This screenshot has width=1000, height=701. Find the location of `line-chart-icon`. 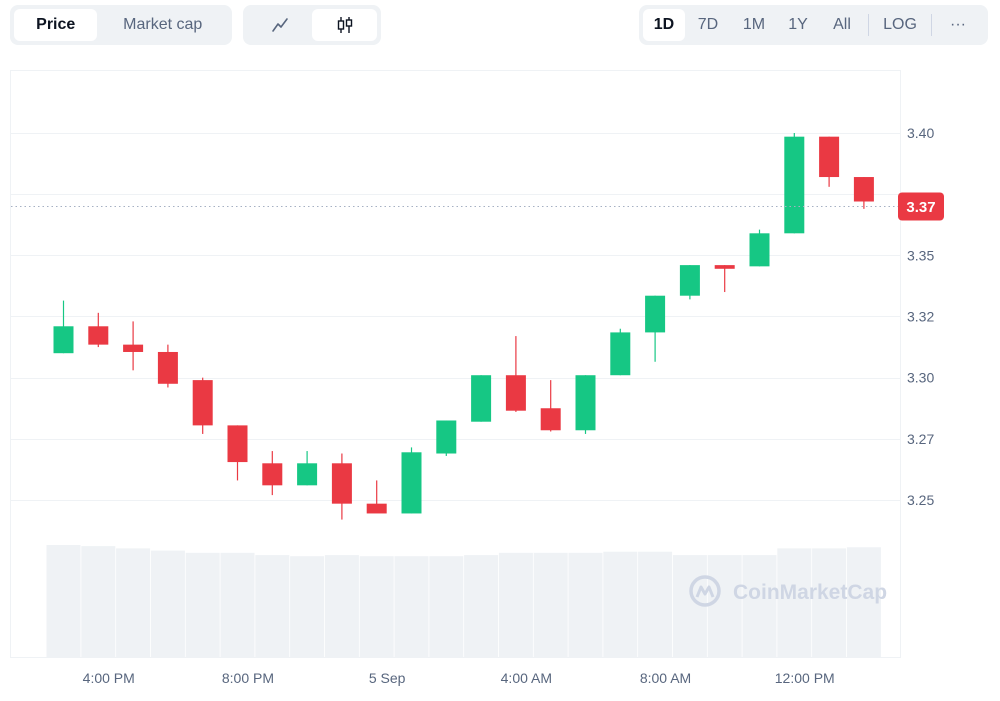

line-chart-icon is located at coordinates (279, 25).